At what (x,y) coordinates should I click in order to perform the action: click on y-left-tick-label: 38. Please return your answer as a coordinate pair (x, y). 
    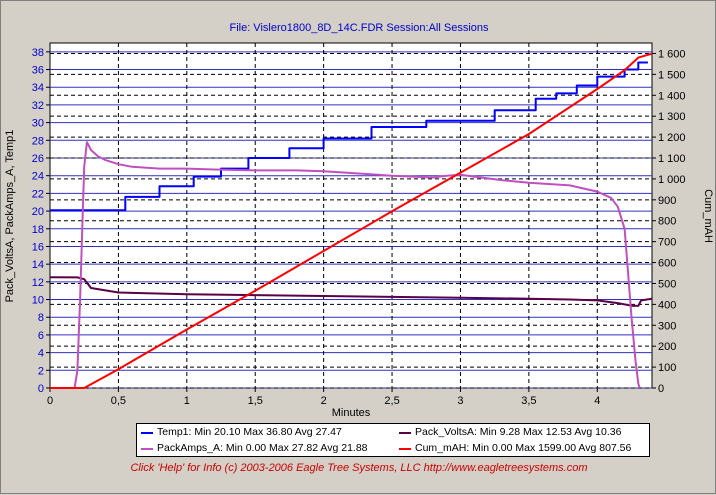
    Looking at the image, I should click on (38, 53).